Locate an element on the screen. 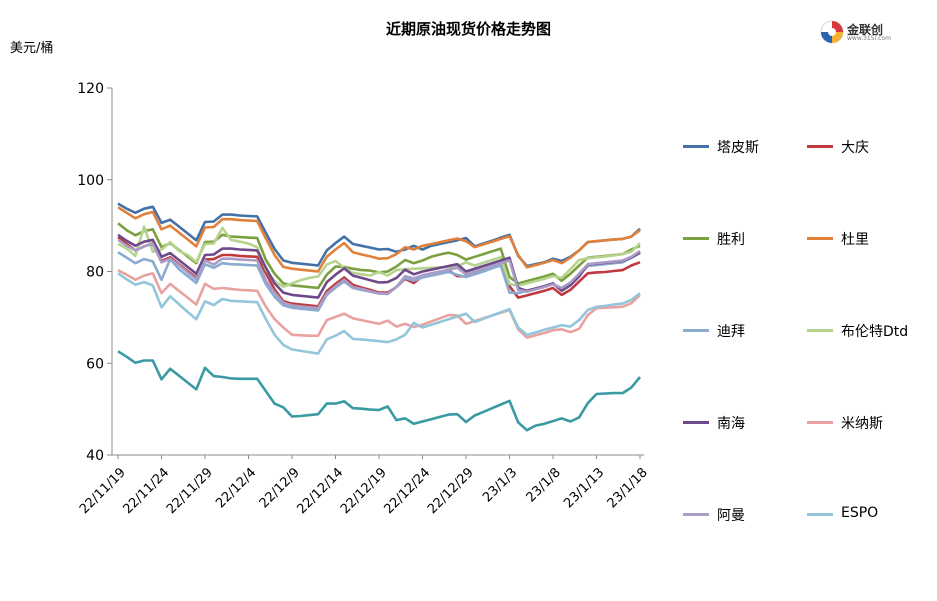 The width and height of the screenshot is (937, 601). legend-label: 南海 is located at coordinates (731, 424).